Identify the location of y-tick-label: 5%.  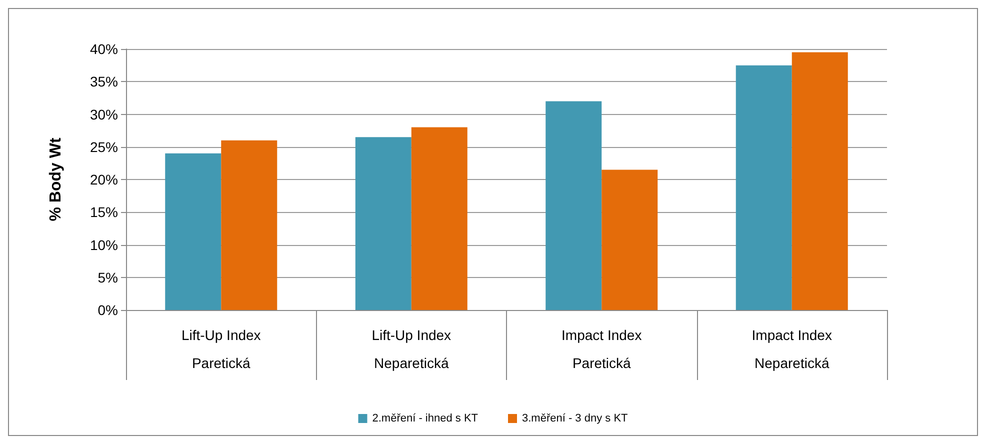
(108, 277).